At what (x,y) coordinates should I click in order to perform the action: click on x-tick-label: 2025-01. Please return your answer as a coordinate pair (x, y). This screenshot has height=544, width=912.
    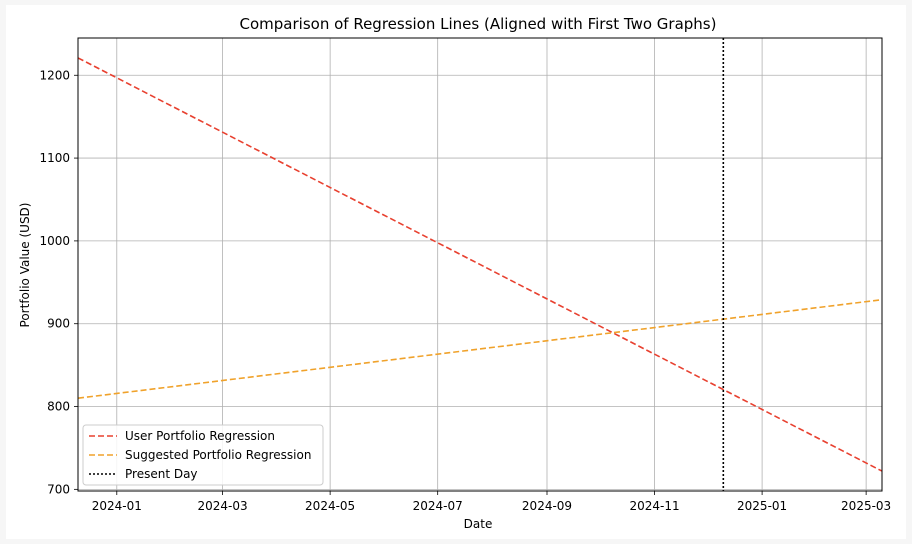
    Looking at the image, I should click on (762, 506).